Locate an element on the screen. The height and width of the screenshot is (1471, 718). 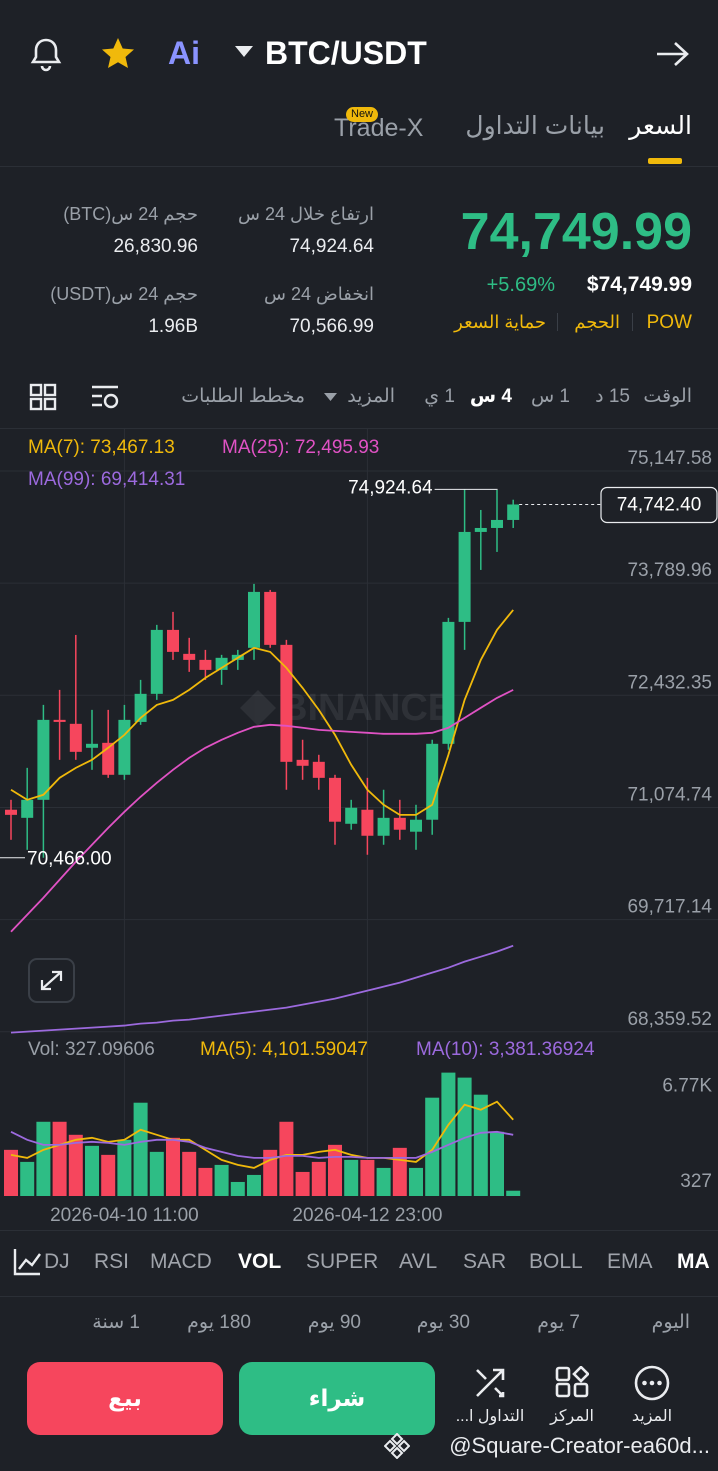
change: +5.69% is located at coordinates (520, 285).